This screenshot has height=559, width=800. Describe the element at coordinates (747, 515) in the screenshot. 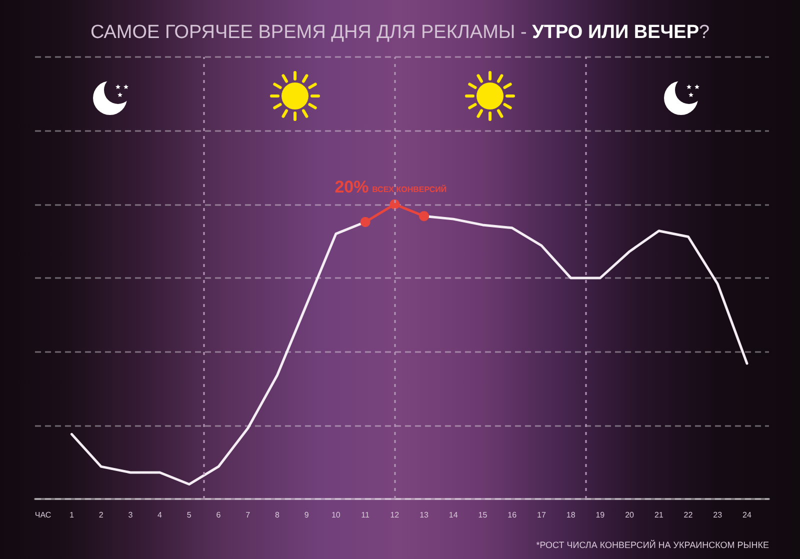

I see `x-tick-label: 24` at that location.